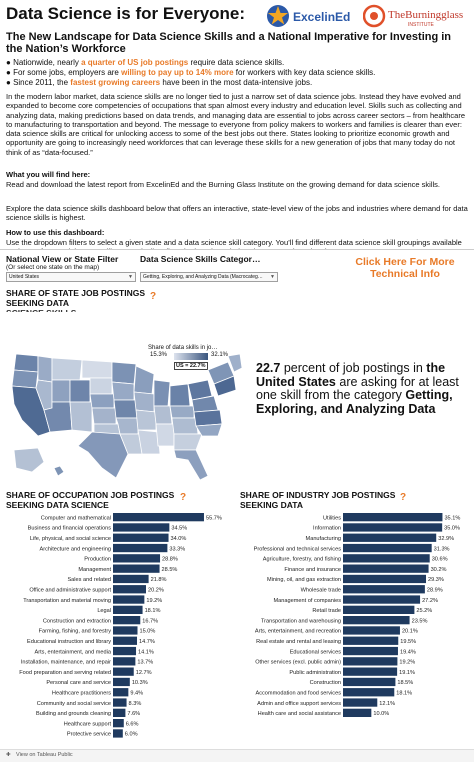 Image resolution: width=474 pixels, height=762 pixels. What do you see at coordinates (147, 642) in the screenshot?
I see `value-label: 14.7%` at bounding box center [147, 642].